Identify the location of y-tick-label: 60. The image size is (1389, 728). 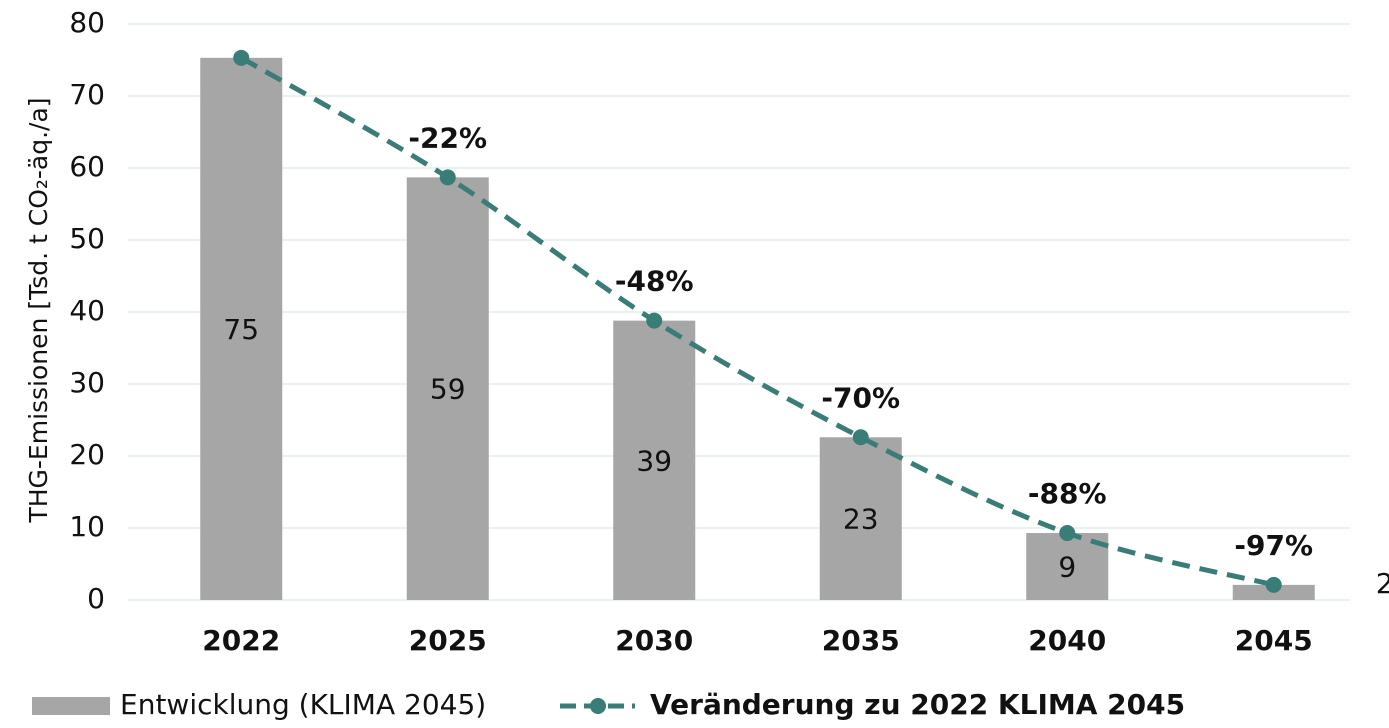
(87, 166).